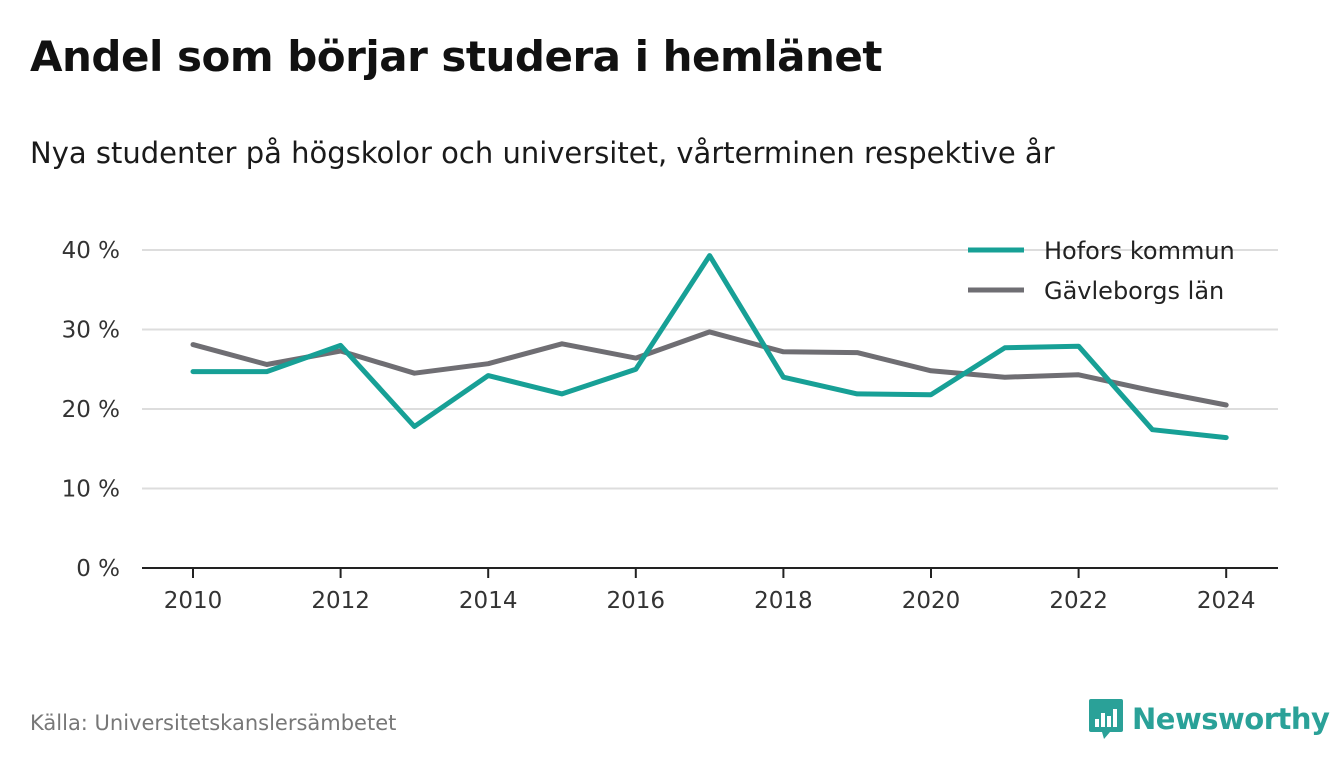 This screenshot has height=771, width=1340. What do you see at coordinates (1226, 601) in the screenshot?
I see `x-tick-label: 2024` at bounding box center [1226, 601].